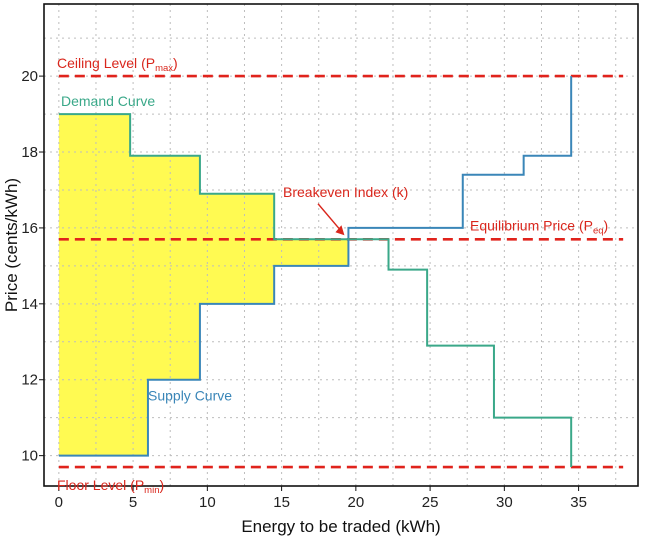 The image size is (646, 544). Describe the element at coordinates (139, 485) in the screenshot. I see `floor-level-symbol: P` at that location.